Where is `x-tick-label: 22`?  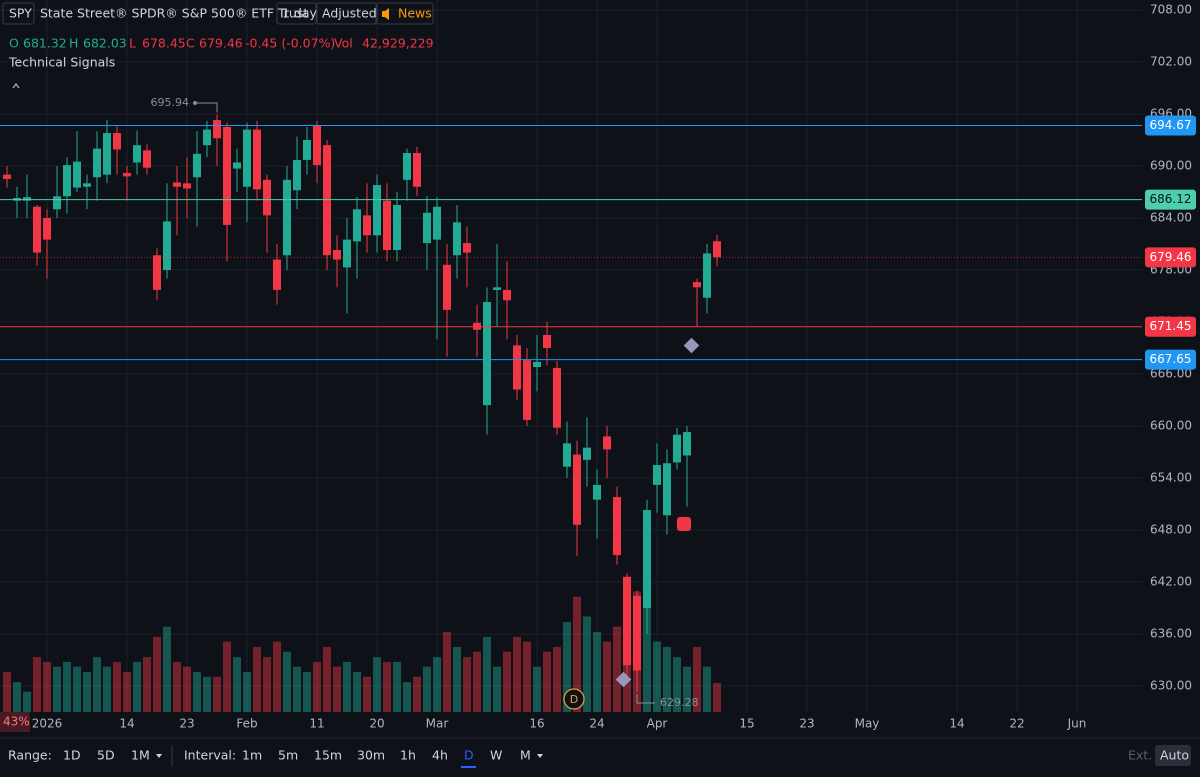 x-tick-label: 22 is located at coordinates (1016, 724).